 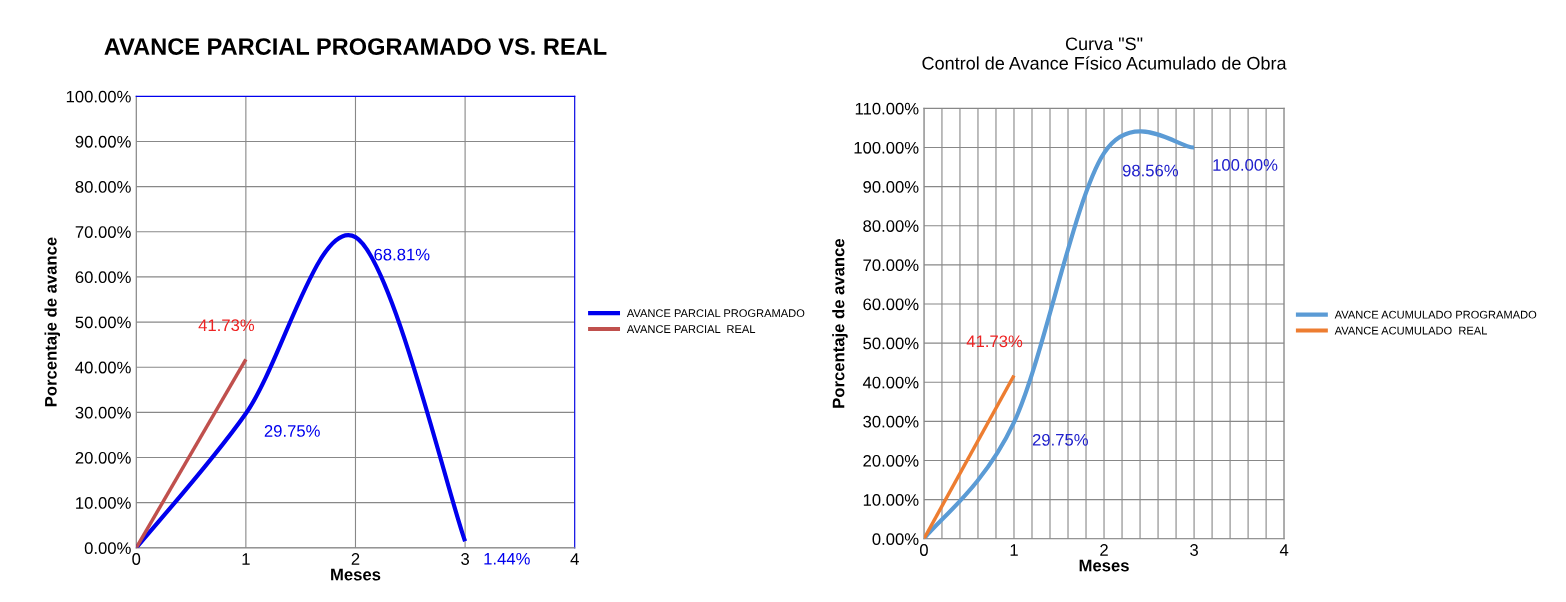 I want to click on legend-label: AVANCE PARCIAL PROGRAMADO, so click(x=715, y=313).